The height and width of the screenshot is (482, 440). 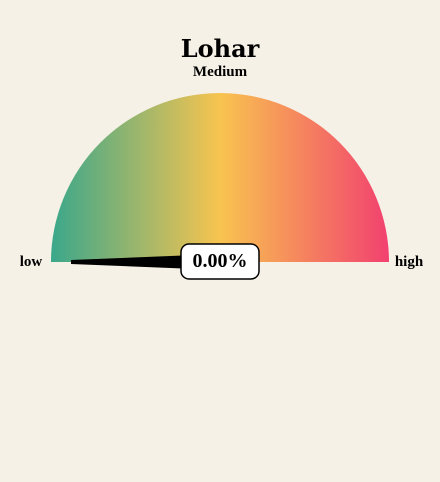 What do you see at coordinates (409, 262) in the screenshot?
I see `gauge-max-label: high` at bounding box center [409, 262].